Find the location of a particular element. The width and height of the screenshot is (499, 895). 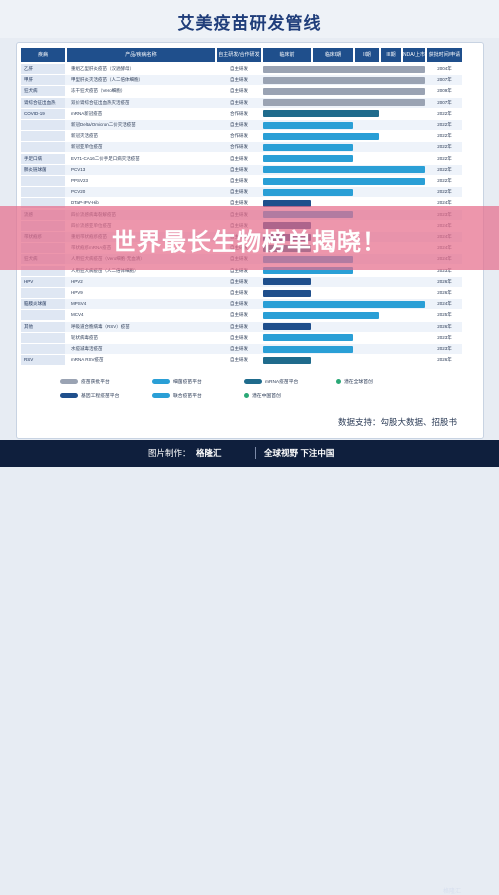

table-row: 轮状病毒疫苗 自主研发 2023年 is located at coordinates (241, 337).